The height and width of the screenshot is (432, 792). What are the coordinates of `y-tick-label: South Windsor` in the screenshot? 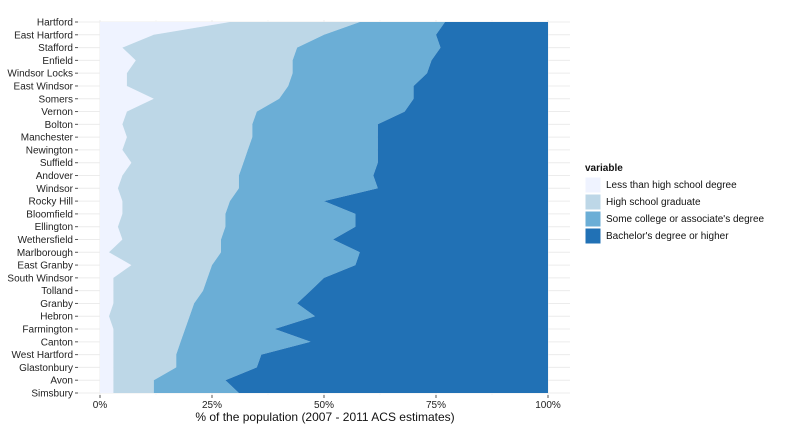 It's located at (40, 278).